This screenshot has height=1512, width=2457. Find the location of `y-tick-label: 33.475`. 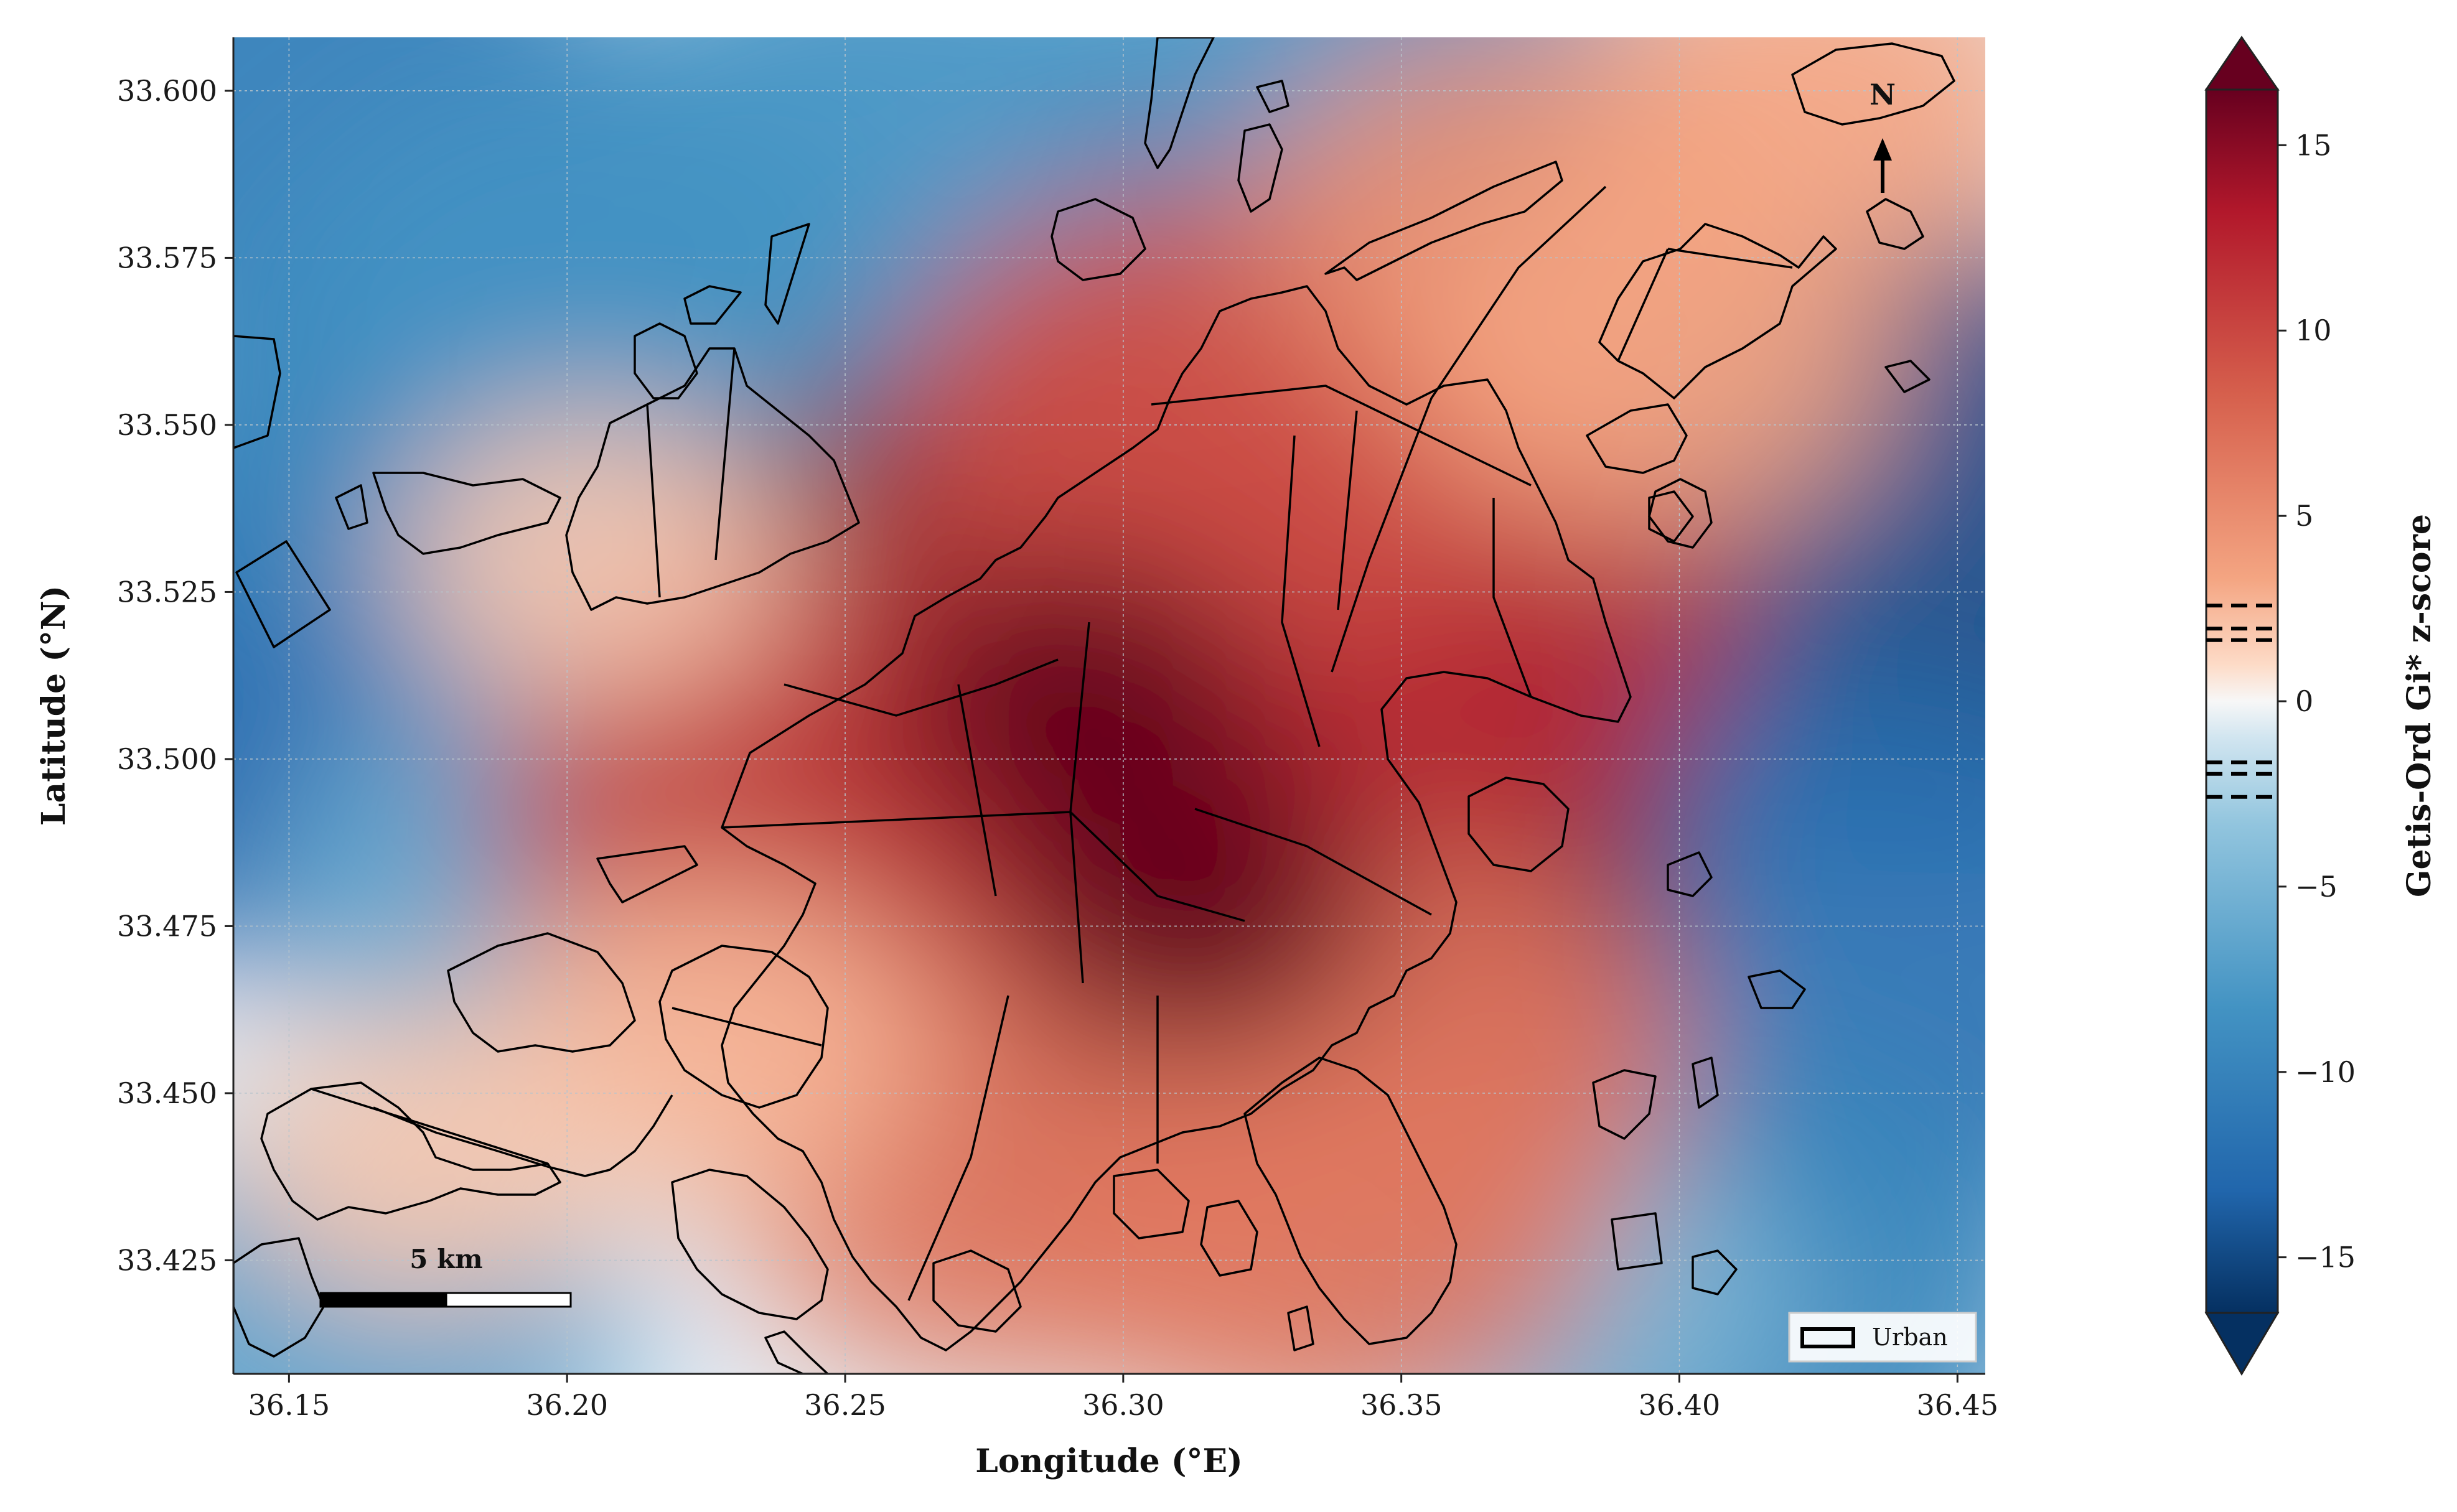

y-tick-label: 33.475 is located at coordinates (167, 926).